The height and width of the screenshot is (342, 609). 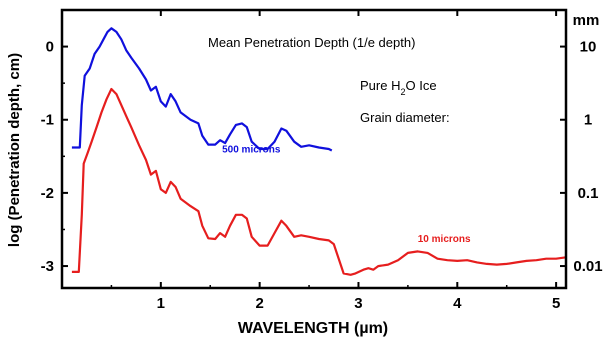 I want to click on series-label: 500 microns, so click(x=251, y=150).